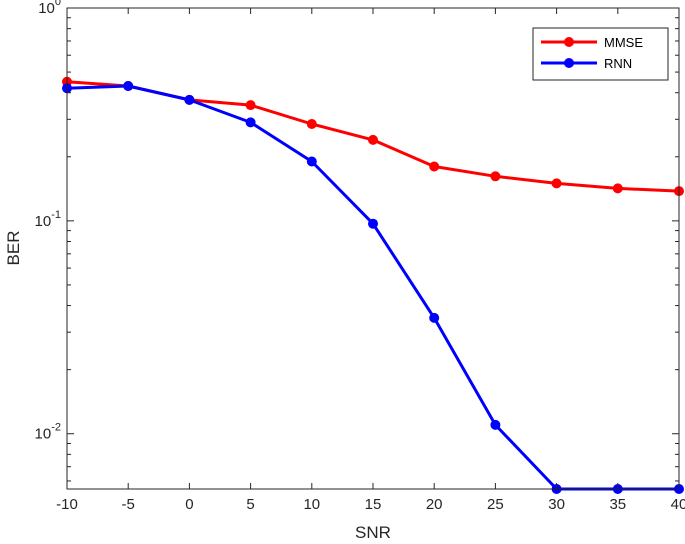 This screenshot has height=544, width=685. I want to click on legend-marker-mmse, so click(569, 42).